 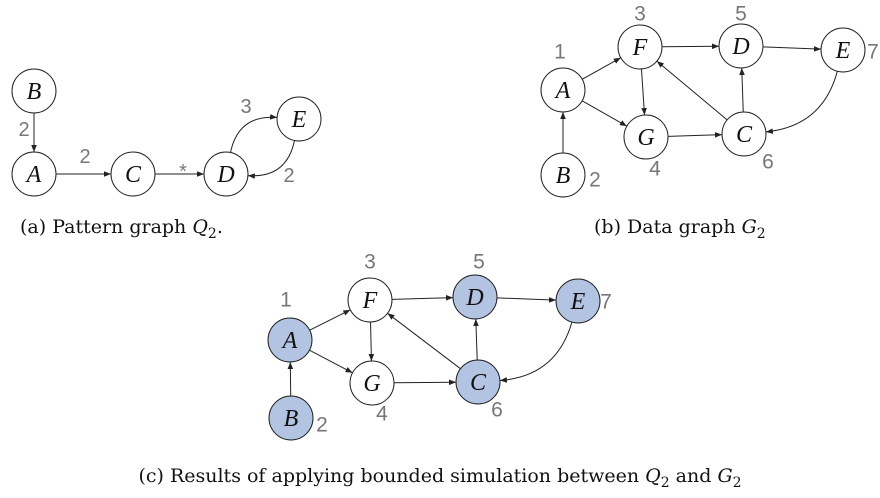 I want to click on caption-b: (b) Data graph G2, so click(x=680, y=229).